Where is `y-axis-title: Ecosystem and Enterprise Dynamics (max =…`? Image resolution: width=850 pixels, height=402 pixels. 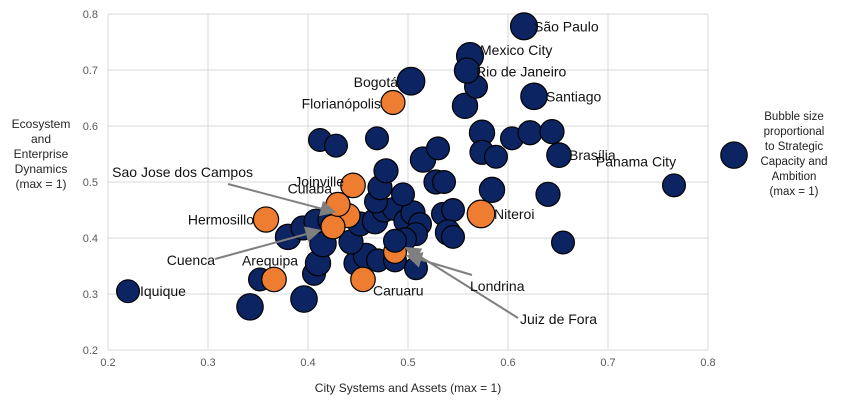
y-axis-title: Ecosystem and Enterprise Dynamics (max =… is located at coordinates (41, 154).